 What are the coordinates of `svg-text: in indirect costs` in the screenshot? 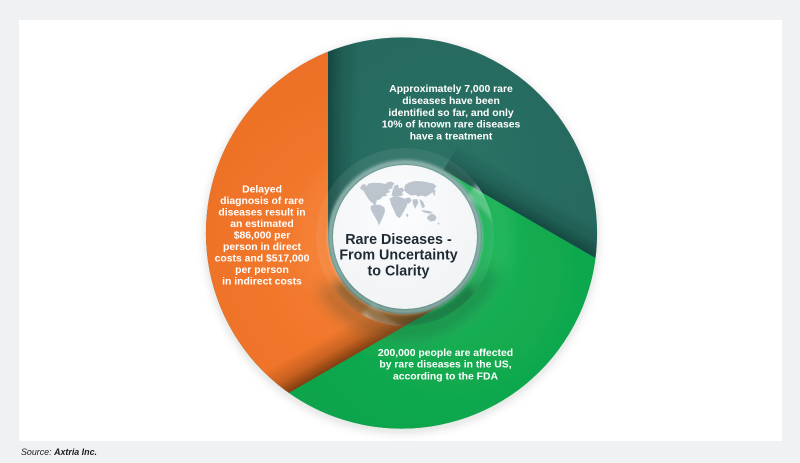 It's located at (262, 282).